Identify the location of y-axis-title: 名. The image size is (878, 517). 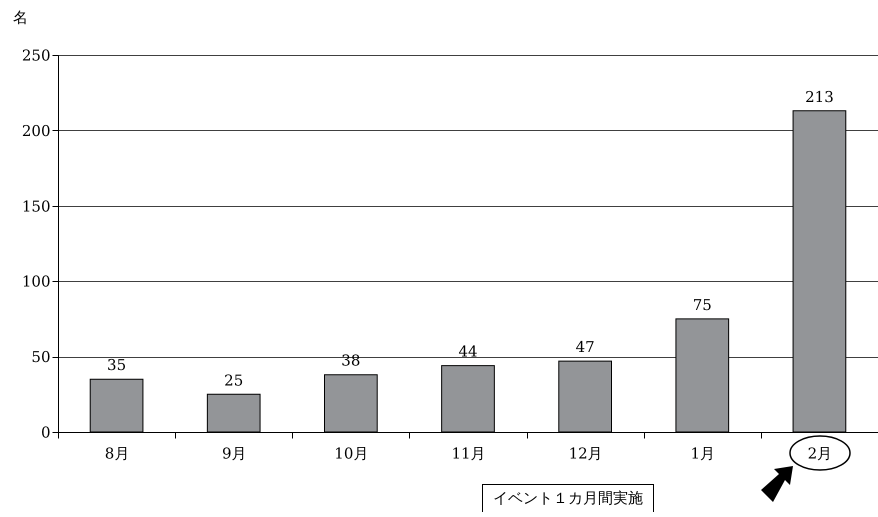
(20, 17).